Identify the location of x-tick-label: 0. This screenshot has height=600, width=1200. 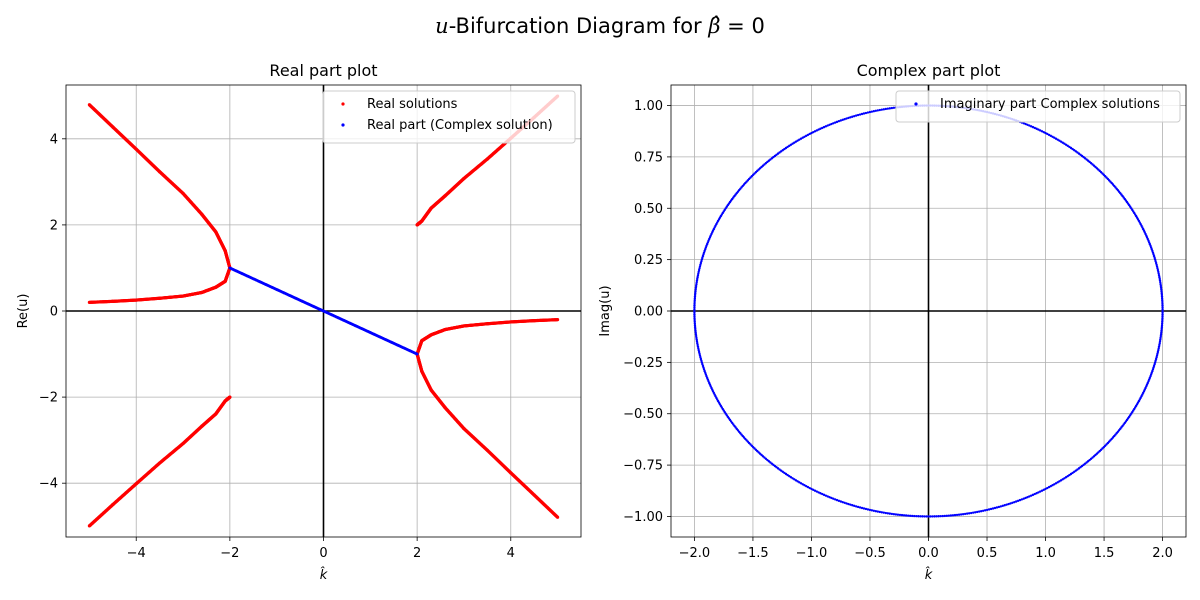
(323, 553).